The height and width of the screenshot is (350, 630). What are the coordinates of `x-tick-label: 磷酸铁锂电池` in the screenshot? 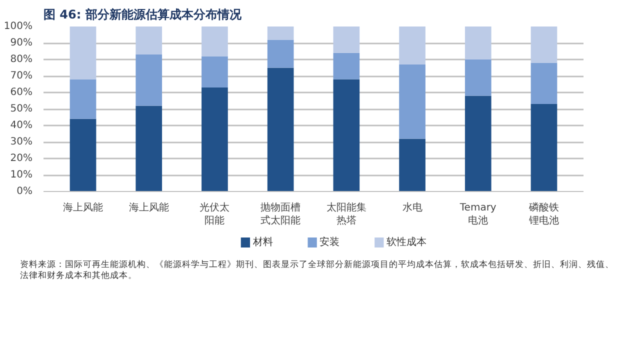 It's located at (543, 214).